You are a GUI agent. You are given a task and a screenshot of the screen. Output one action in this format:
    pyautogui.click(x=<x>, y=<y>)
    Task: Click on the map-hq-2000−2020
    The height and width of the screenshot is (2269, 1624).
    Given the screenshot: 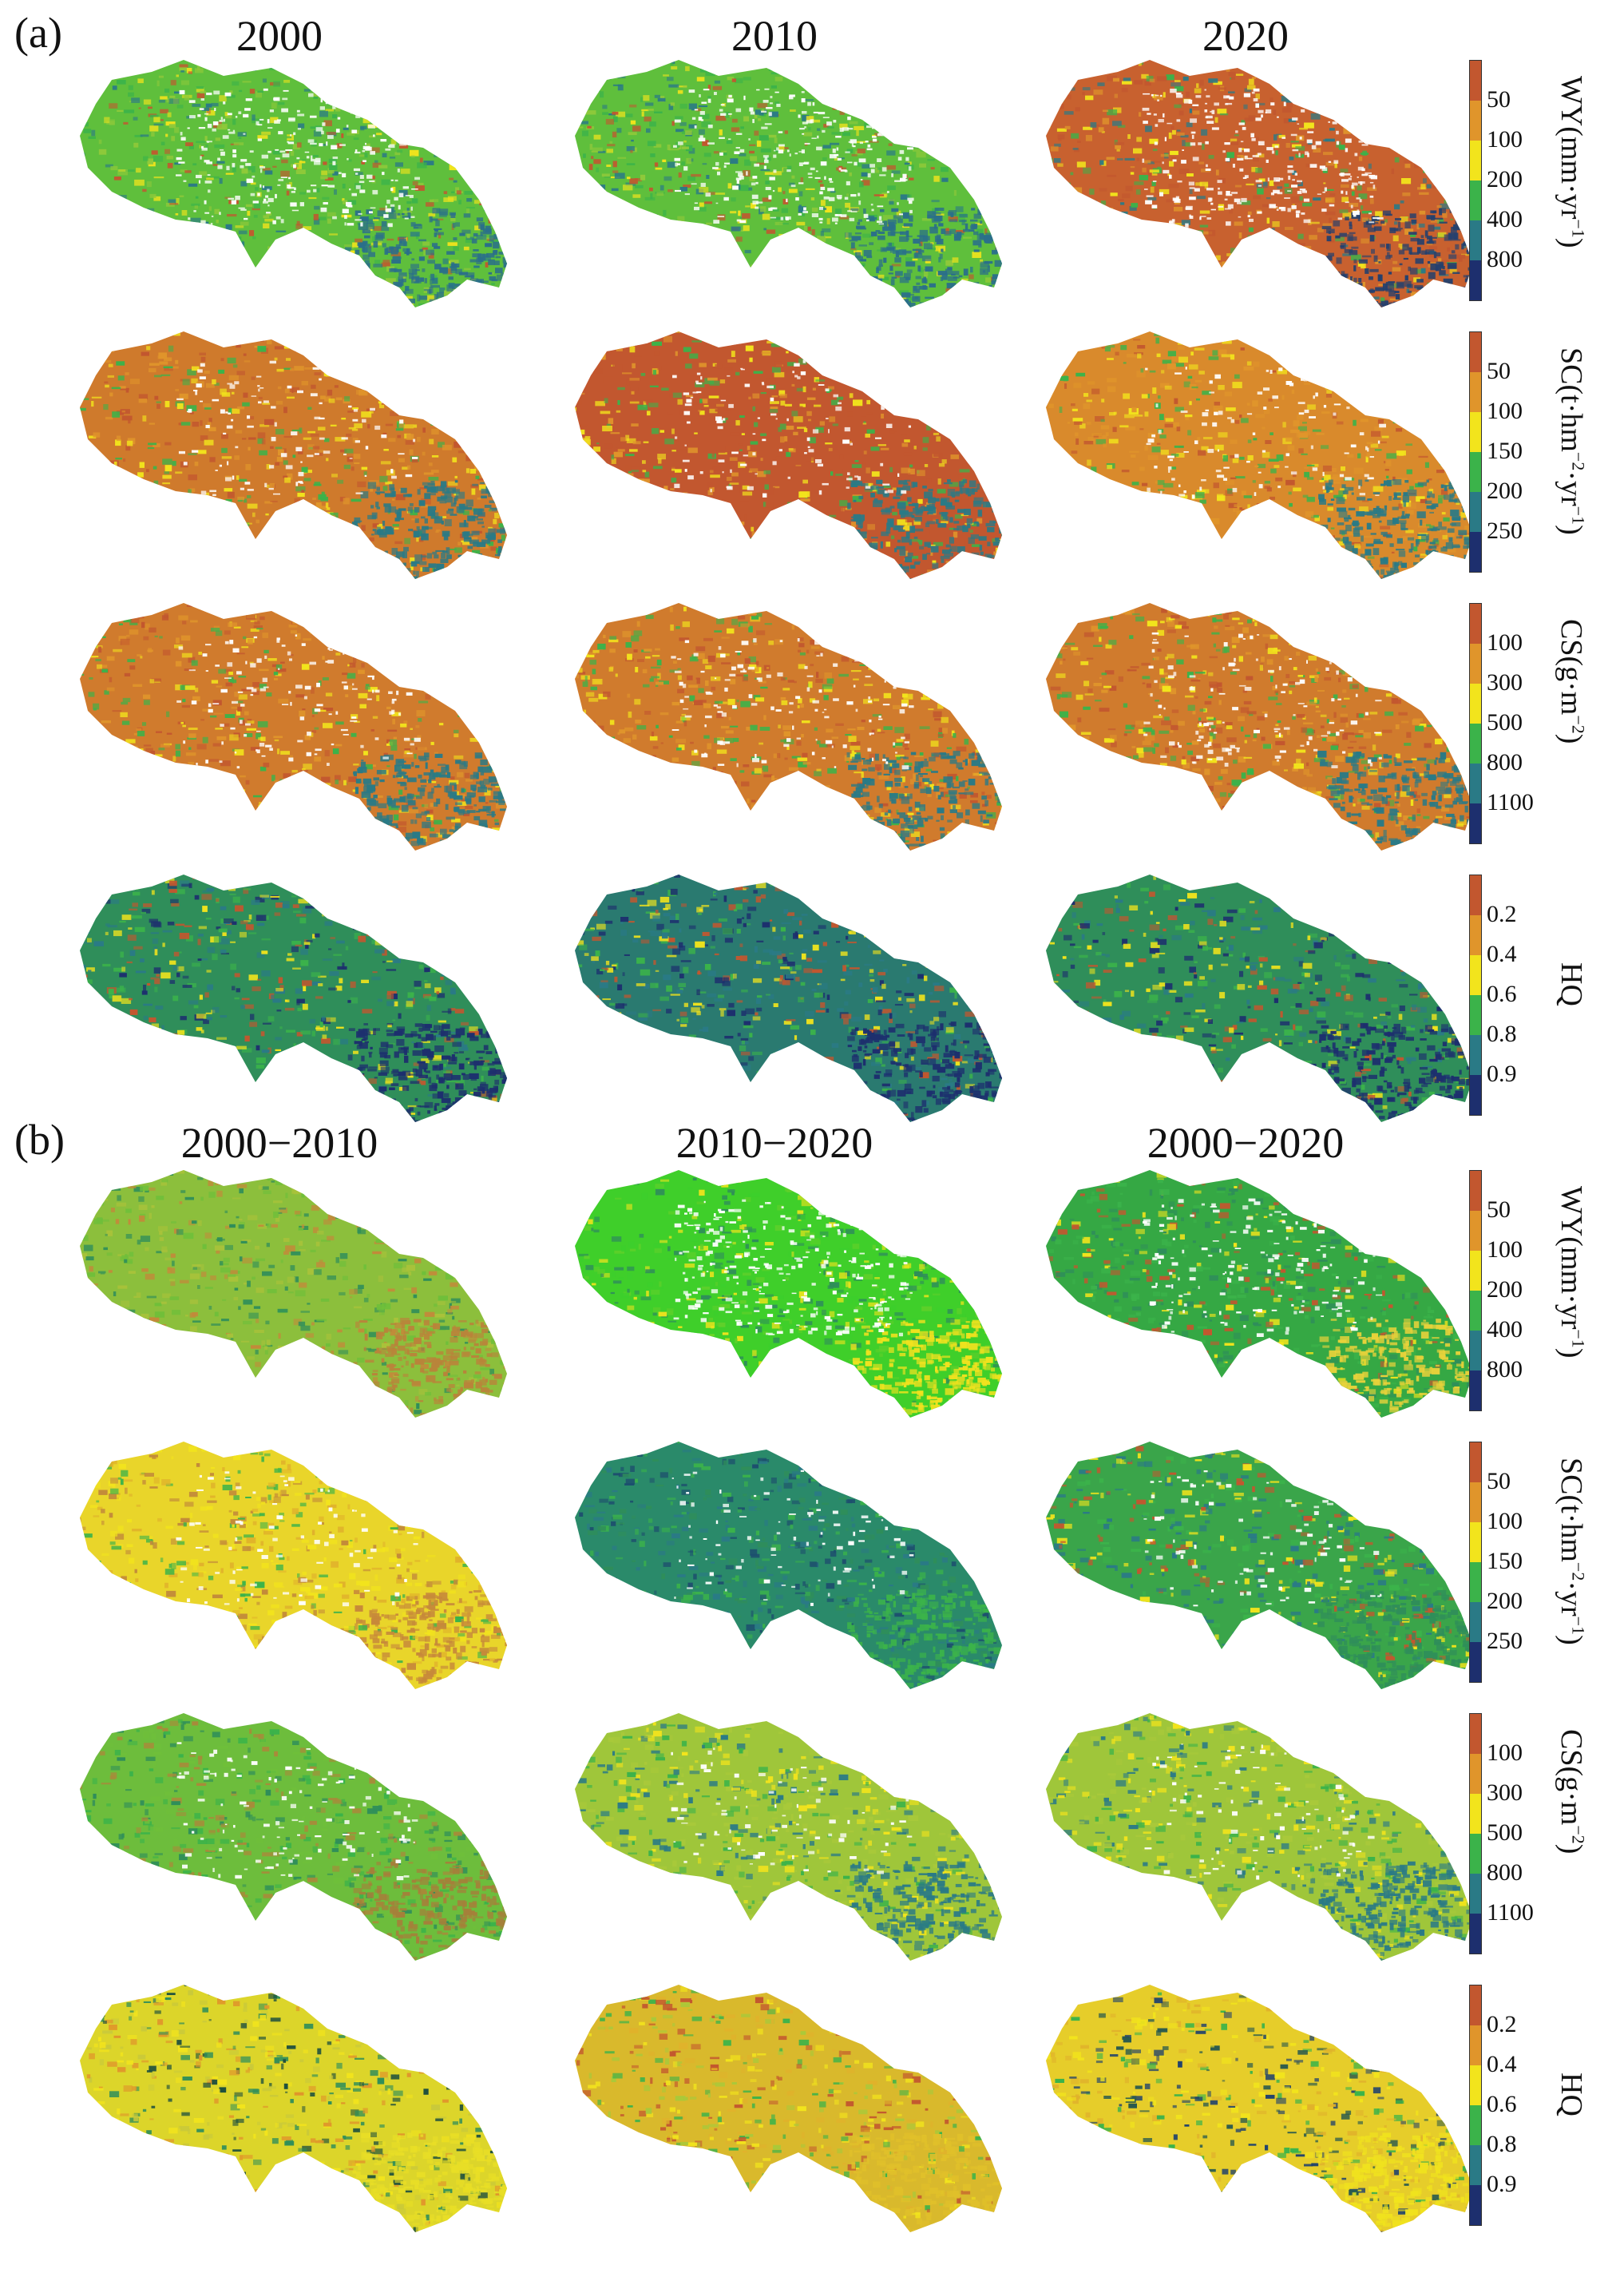 What is the action you would take?
    pyautogui.click(x=1265, y=2108)
    